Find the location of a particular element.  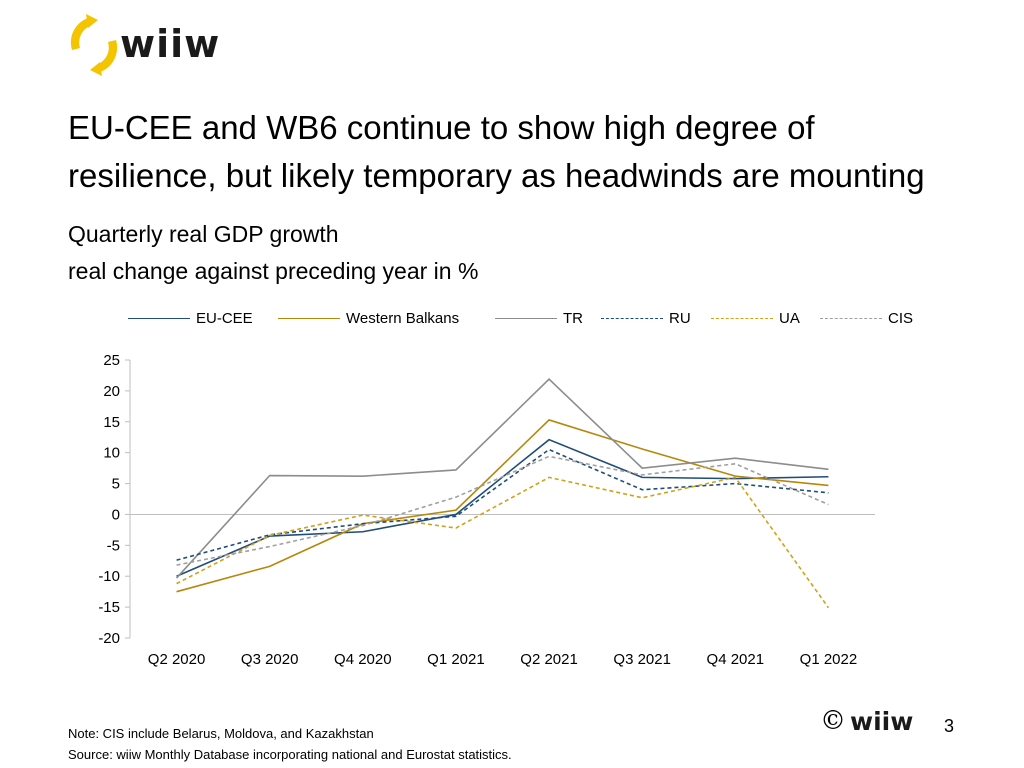

legend-label: RU is located at coordinates (680, 318).